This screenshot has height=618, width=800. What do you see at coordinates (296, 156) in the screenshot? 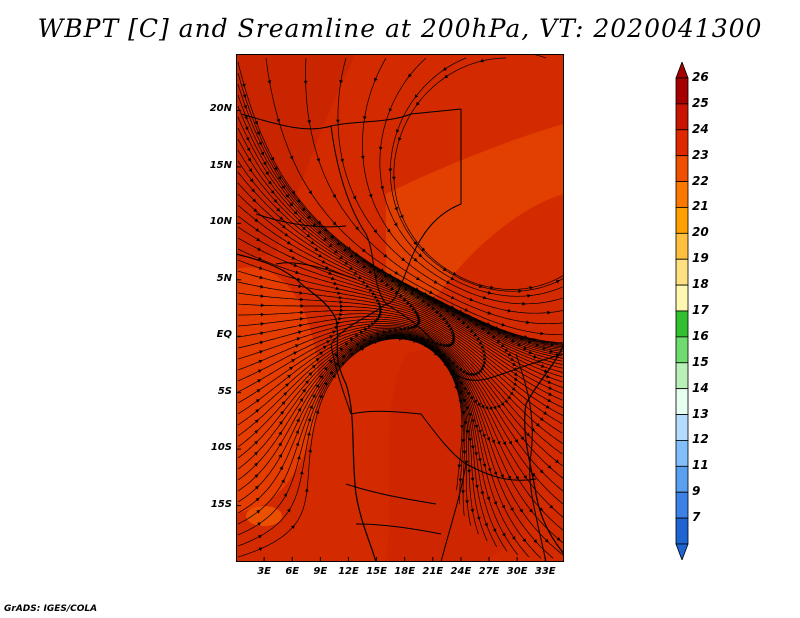
I see `cool-patch-northwest` at bounding box center [296, 156].